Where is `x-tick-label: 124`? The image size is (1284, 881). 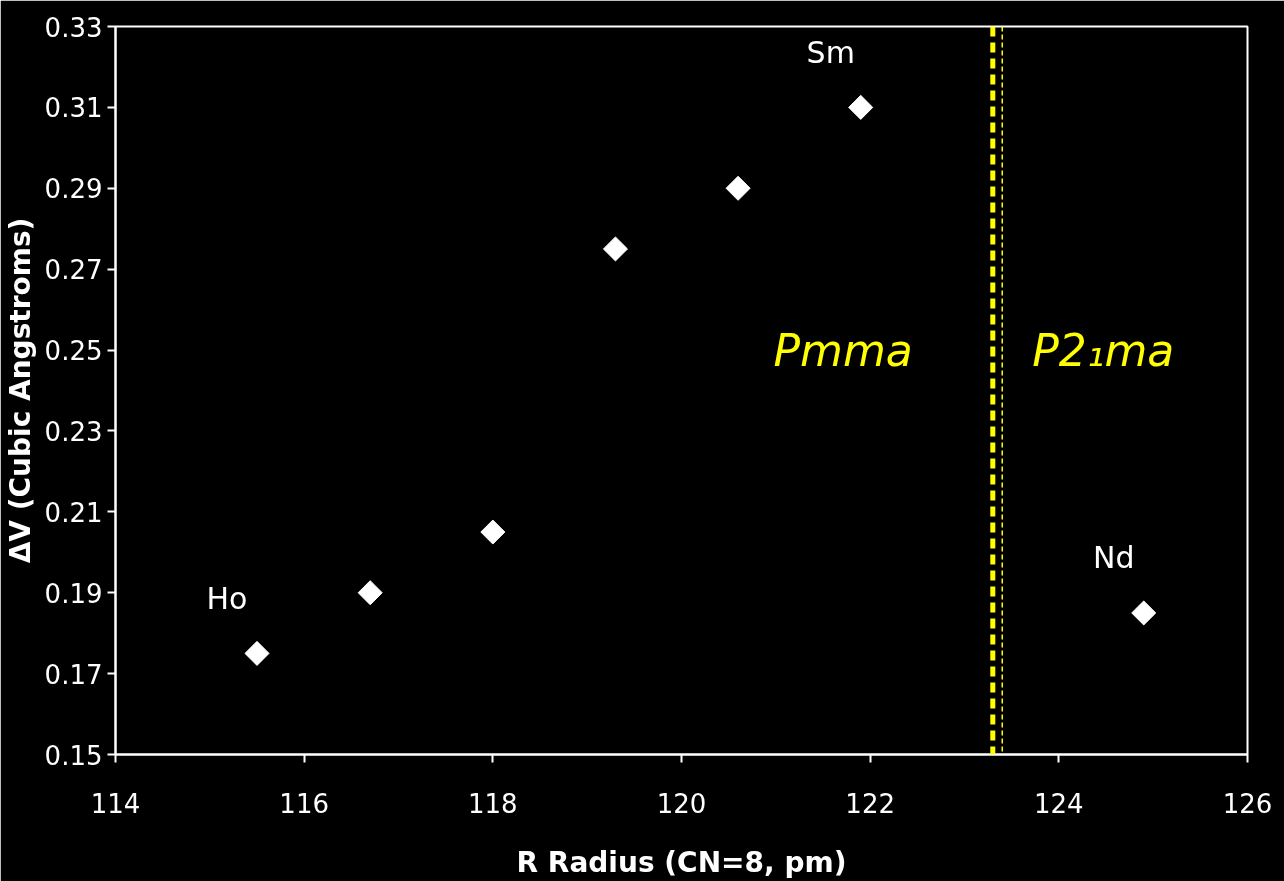
x-tick-label: 124 is located at coordinates (1059, 803).